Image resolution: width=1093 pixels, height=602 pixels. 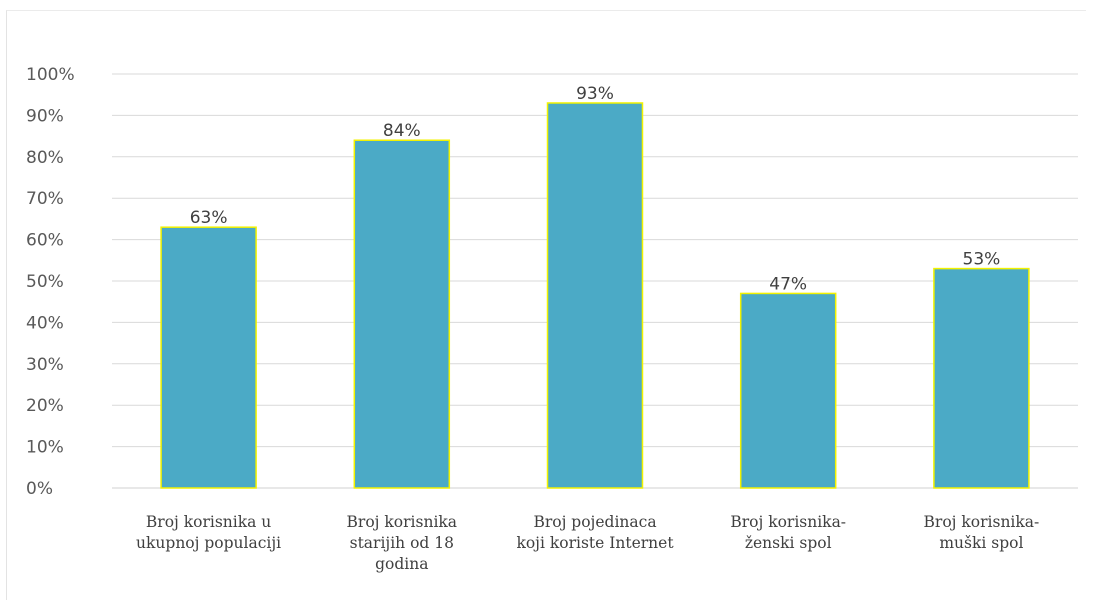 What do you see at coordinates (45, 323) in the screenshot?
I see `y-tick-label: 40%` at bounding box center [45, 323].